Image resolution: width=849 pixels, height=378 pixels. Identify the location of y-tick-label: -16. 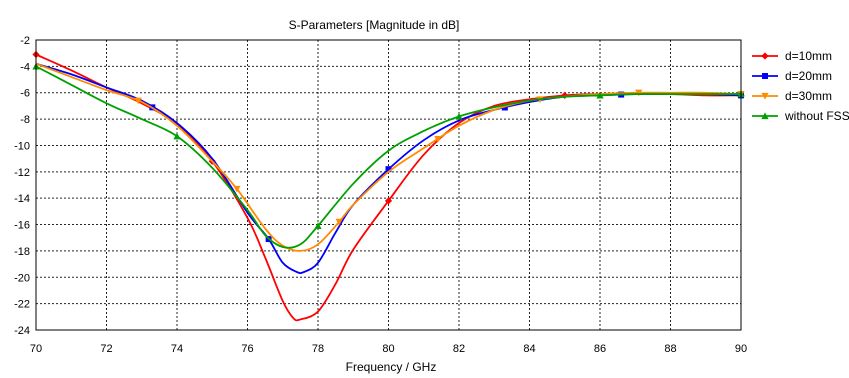
(22, 226).